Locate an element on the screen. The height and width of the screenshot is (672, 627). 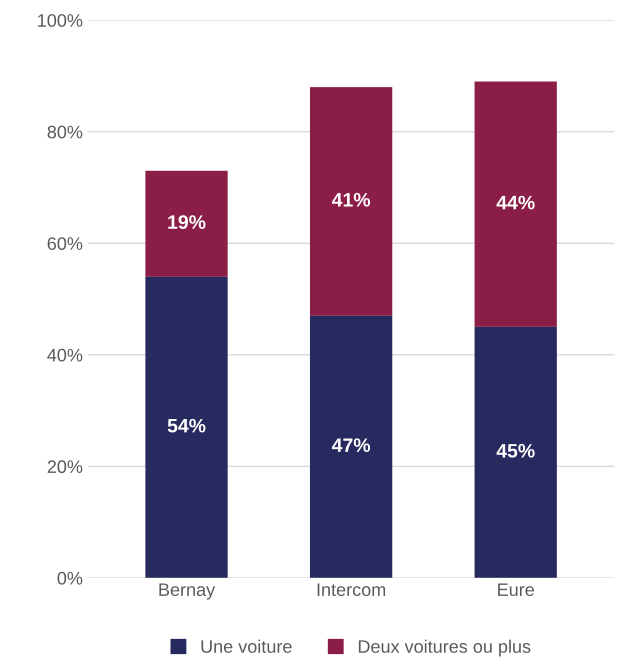
legend-label: Deux voitures ou plus is located at coordinates (444, 648).